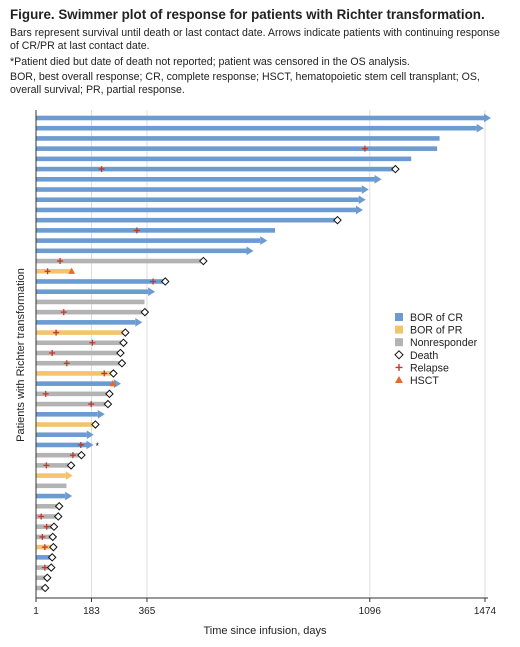 Image resolution: width=520 pixels, height=647 pixels. What do you see at coordinates (436, 318) in the screenshot?
I see `legend-label: BOR of CR` at bounding box center [436, 318].